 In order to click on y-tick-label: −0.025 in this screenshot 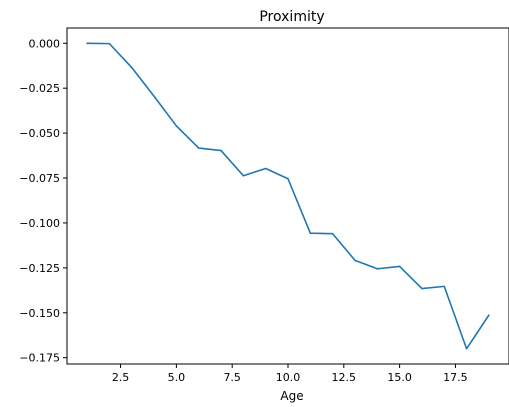, I will do `click(39, 88)`.